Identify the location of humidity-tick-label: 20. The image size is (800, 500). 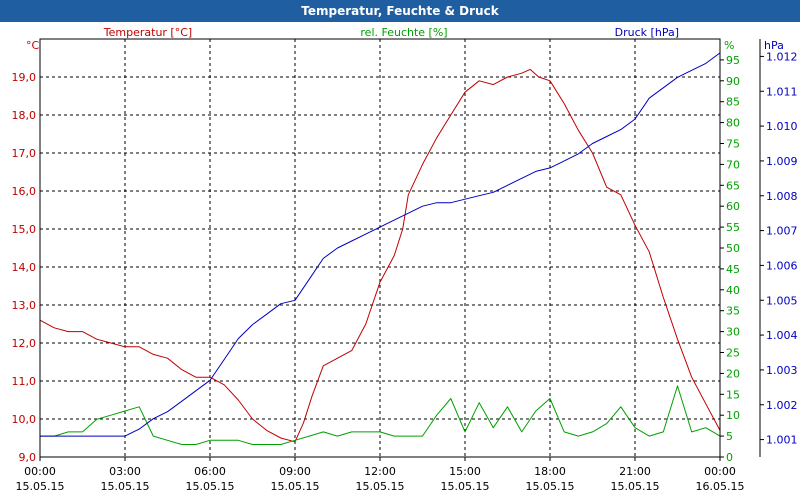
(733, 373).